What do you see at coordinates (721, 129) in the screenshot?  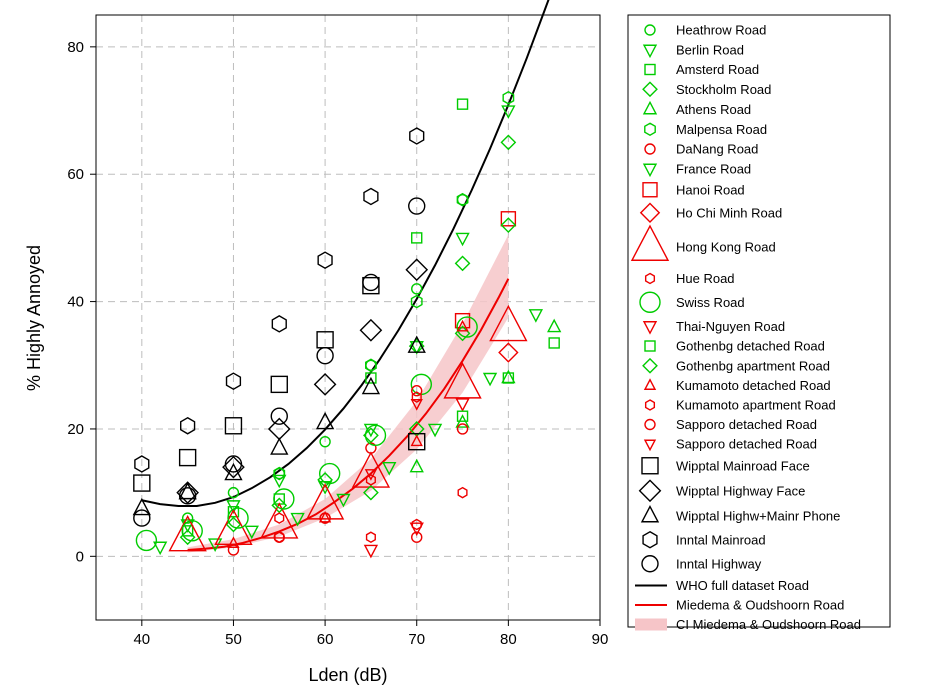 I see `legend-label: Malpensa Road` at bounding box center [721, 129].